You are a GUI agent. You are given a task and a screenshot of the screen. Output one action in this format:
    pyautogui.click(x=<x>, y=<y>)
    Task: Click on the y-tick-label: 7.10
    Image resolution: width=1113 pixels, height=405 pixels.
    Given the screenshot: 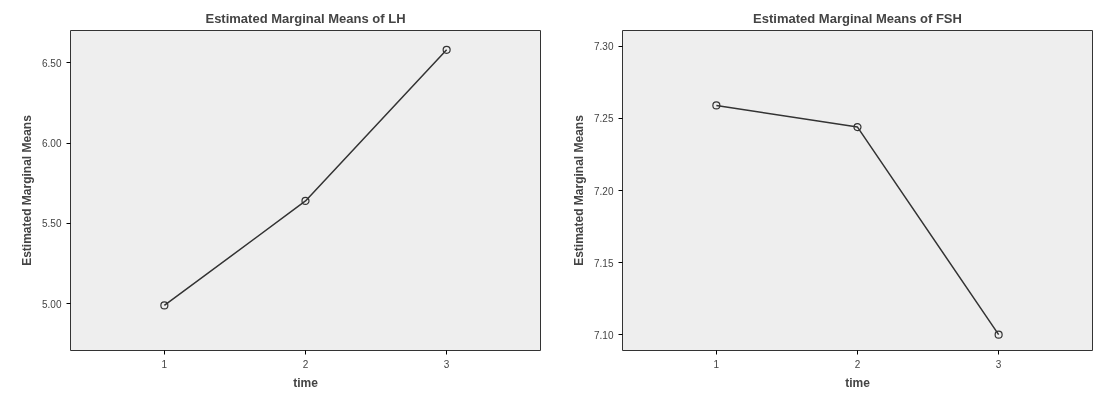 What is the action you would take?
    pyautogui.click(x=604, y=335)
    